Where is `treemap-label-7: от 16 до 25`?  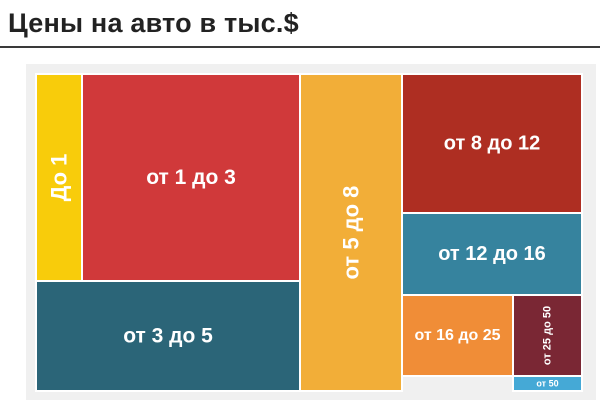 treemap-label-7: от 16 до 25 is located at coordinates (457, 335).